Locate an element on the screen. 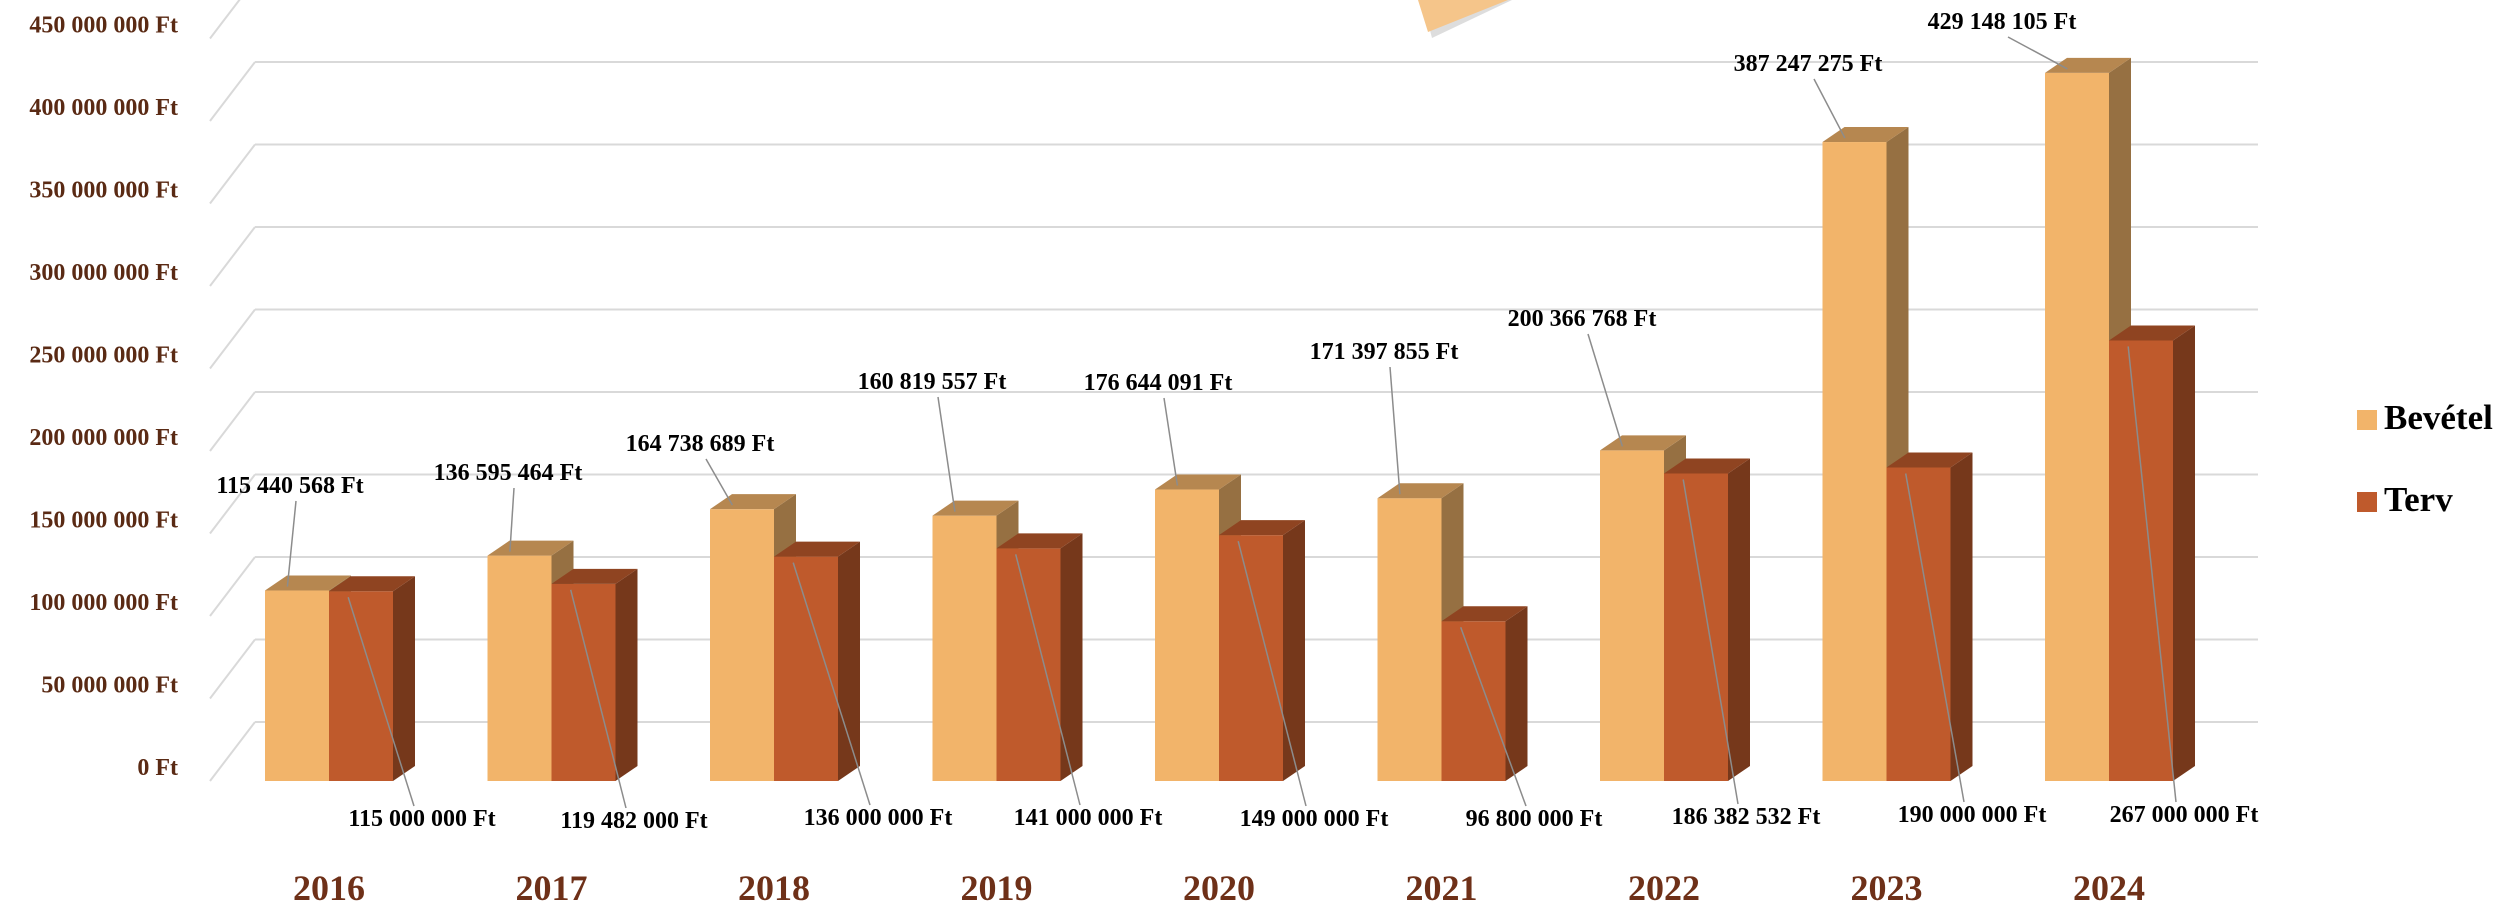 This screenshot has width=2504, height=906. data-label-terv: 119 482 000 Ft is located at coordinates (633, 821).